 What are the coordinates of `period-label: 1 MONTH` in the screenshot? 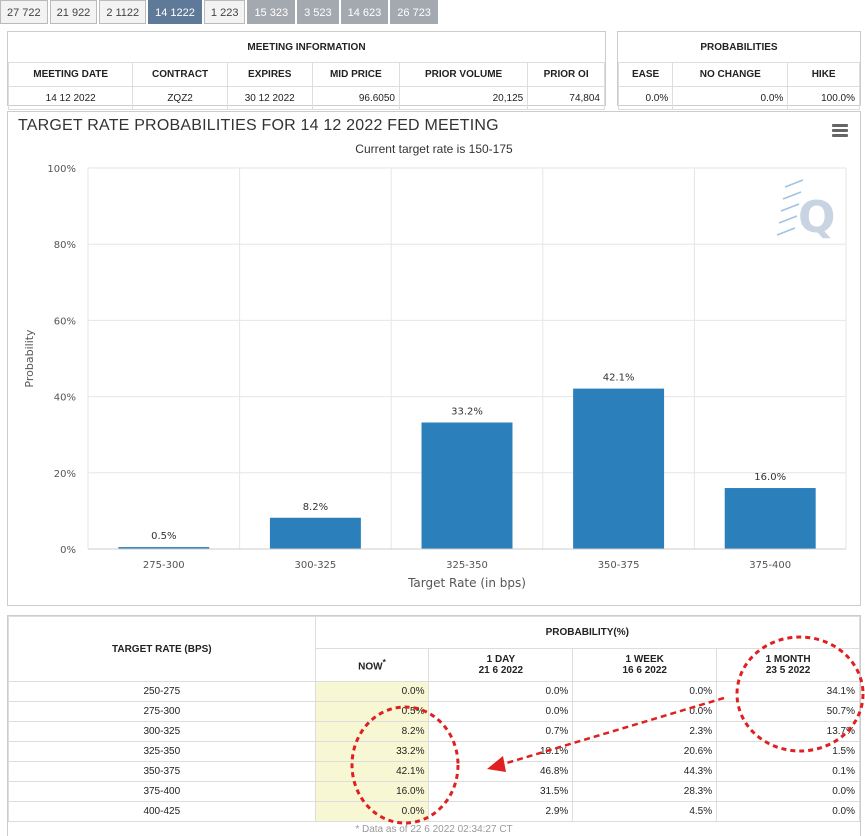 It's located at (788, 659).